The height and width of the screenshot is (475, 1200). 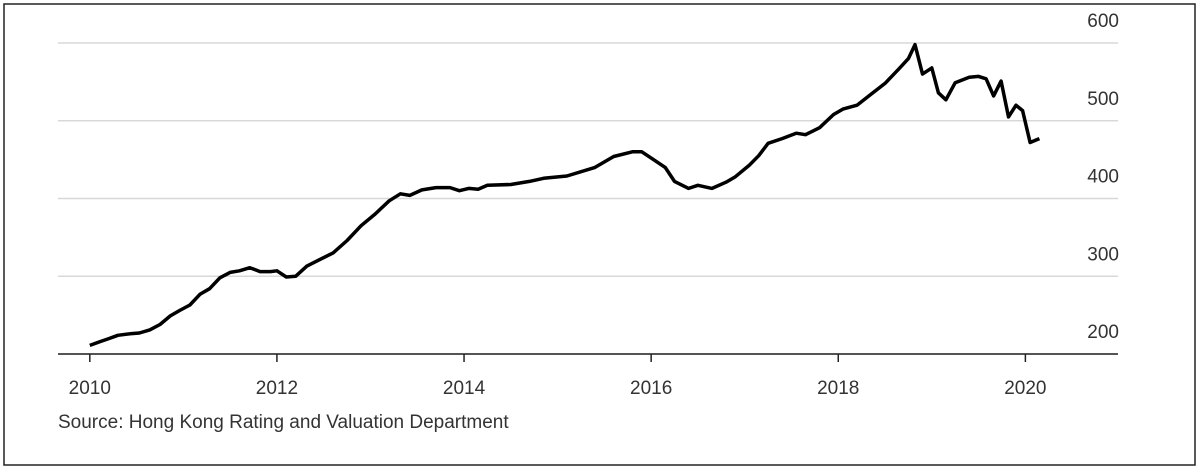 I want to click on x-tick-label: 2016, so click(x=651, y=388).